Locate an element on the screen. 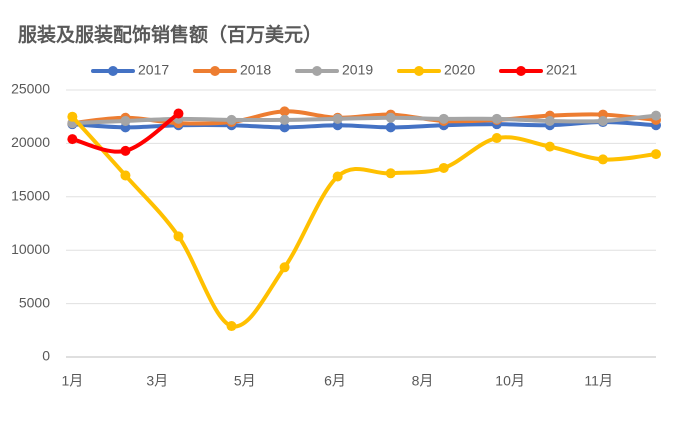  y-tick-label: 10000 is located at coordinates (30, 249).